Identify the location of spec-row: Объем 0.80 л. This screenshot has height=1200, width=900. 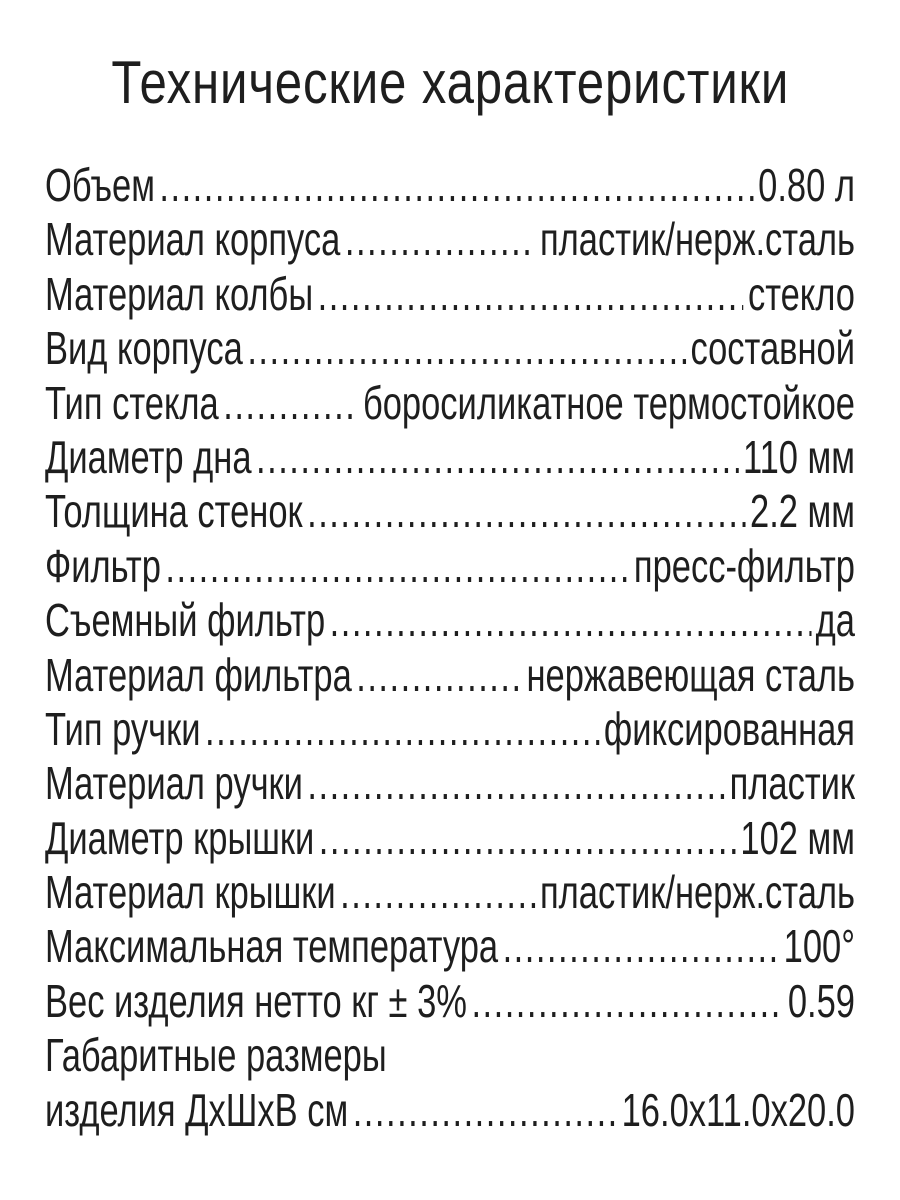
(450, 185).